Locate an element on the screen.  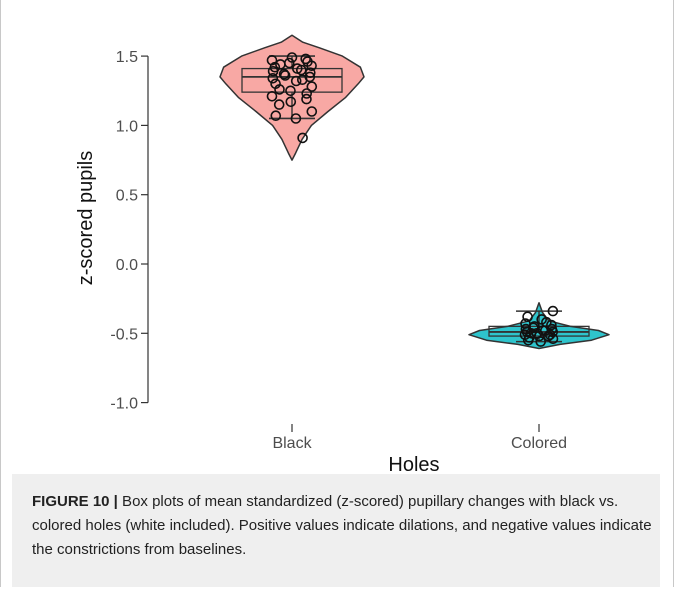
y-axis-title: z-scored pupils is located at coordinates (86, 218).